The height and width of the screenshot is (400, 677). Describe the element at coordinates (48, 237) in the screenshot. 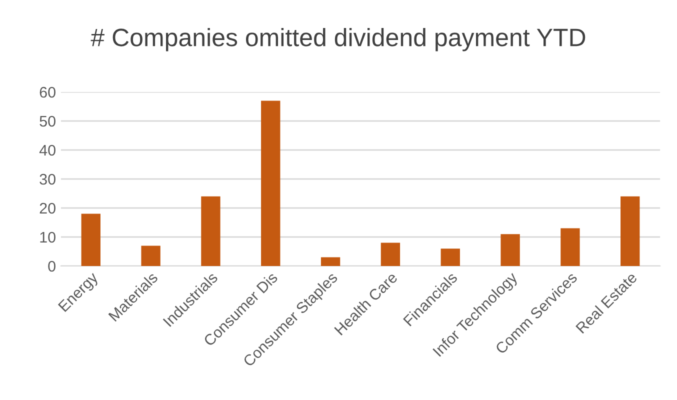

I see `y-tick-label: 10` at that location.